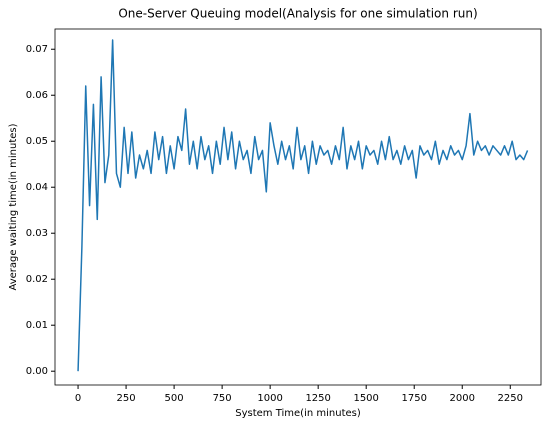 Image resolution: width=559 pixels, height=428 pixels. Describe the element at coordinates (317, 398) in the screenshot. I see `x-tick-label: 1250` at that location.